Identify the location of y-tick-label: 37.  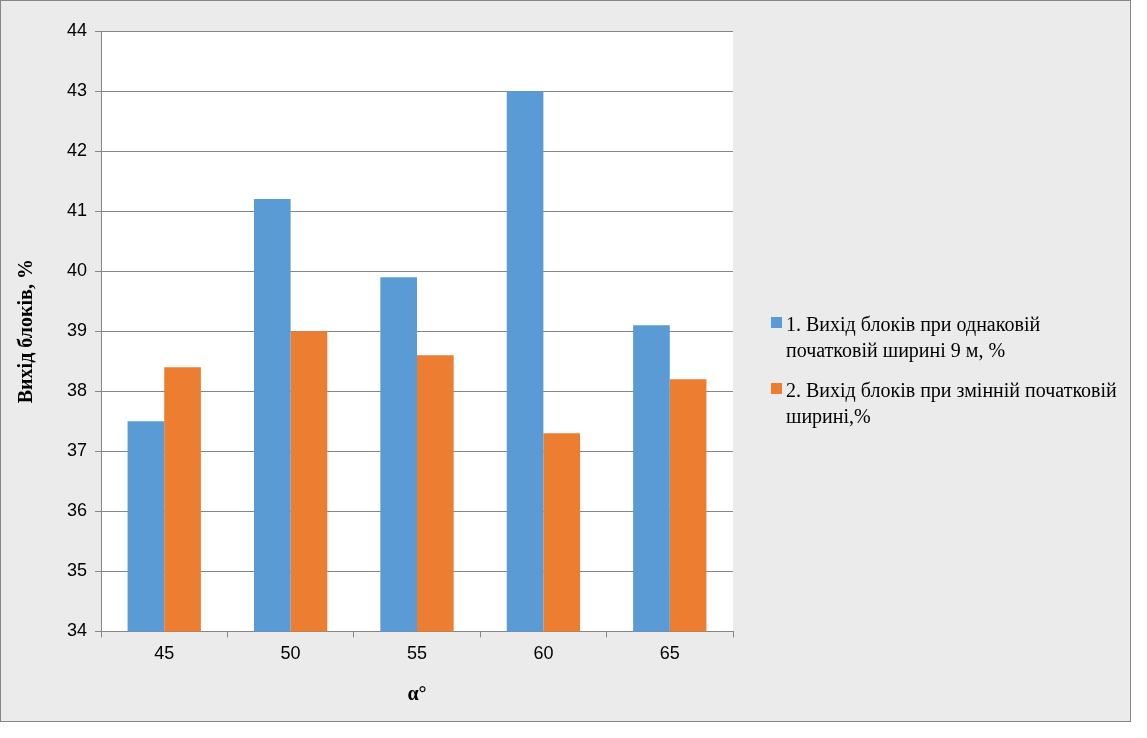
(77, 450).